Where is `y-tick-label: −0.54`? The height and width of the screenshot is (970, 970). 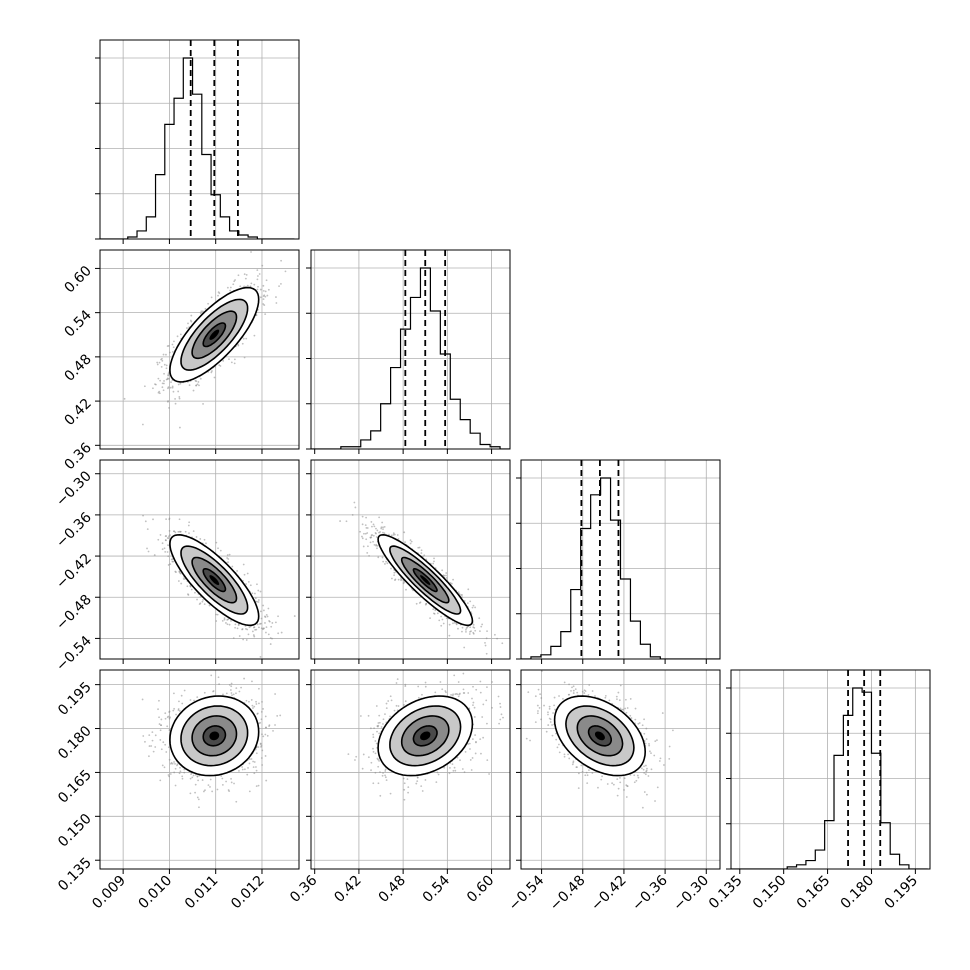 y-tick-label: −0.54 is located at coordinates (74, 654).